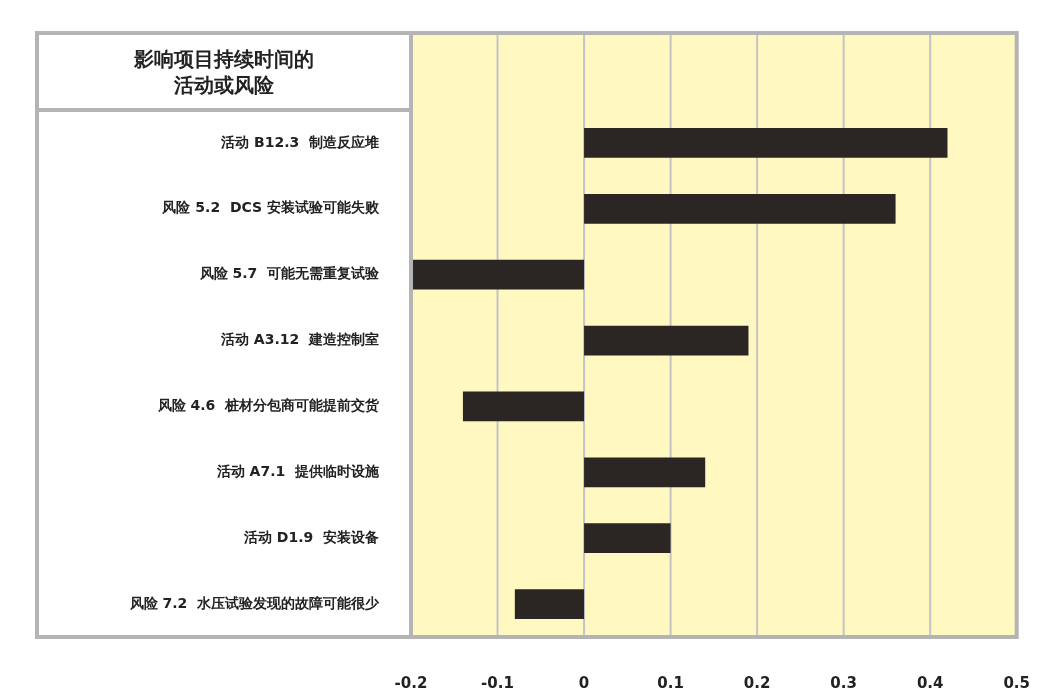 The image size is (1060, 698). What do you see at coordinates (268, 405) in the screenshot?
I see `y-tick-label: 风险 4.6 桩材分包商可能提前交货` at bounding box center [268, 405].